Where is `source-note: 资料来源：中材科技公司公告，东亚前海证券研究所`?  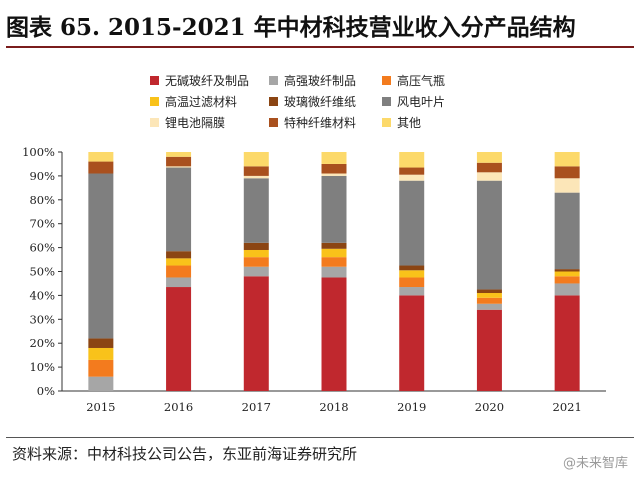
source-note: 资料来源：中材科技公司公告，东亚前海证券研究所 is located at coordinates (185, 454).